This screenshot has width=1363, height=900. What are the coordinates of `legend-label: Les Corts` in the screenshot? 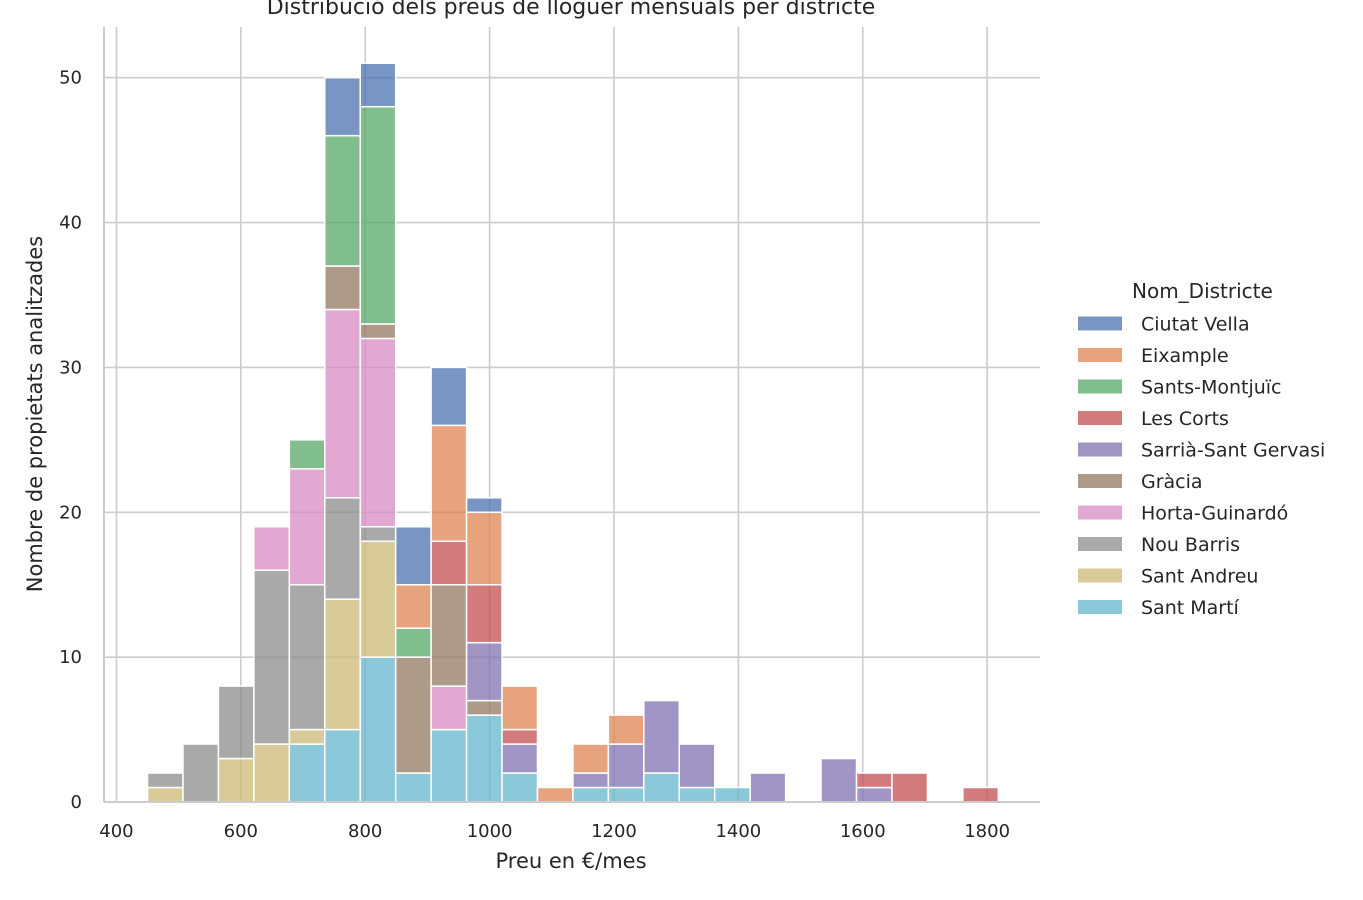 It's located at (1185, 419).